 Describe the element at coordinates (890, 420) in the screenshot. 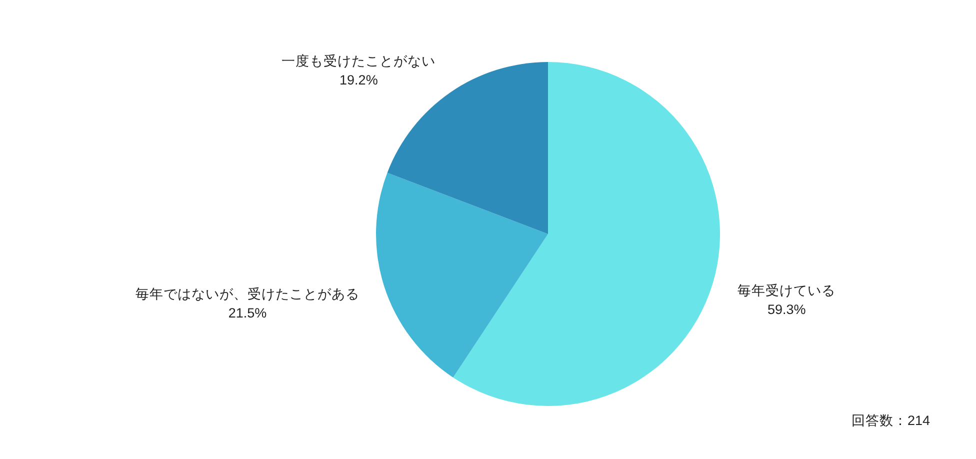

I see `text: 回答数：214` at that location.